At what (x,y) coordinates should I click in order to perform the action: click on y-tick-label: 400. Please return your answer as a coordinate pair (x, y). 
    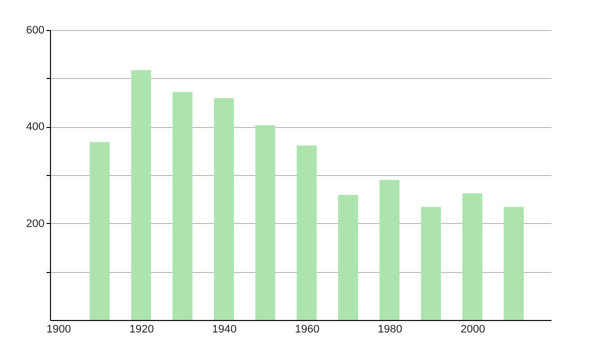
    Looking at the image, I should click on (35, 127).